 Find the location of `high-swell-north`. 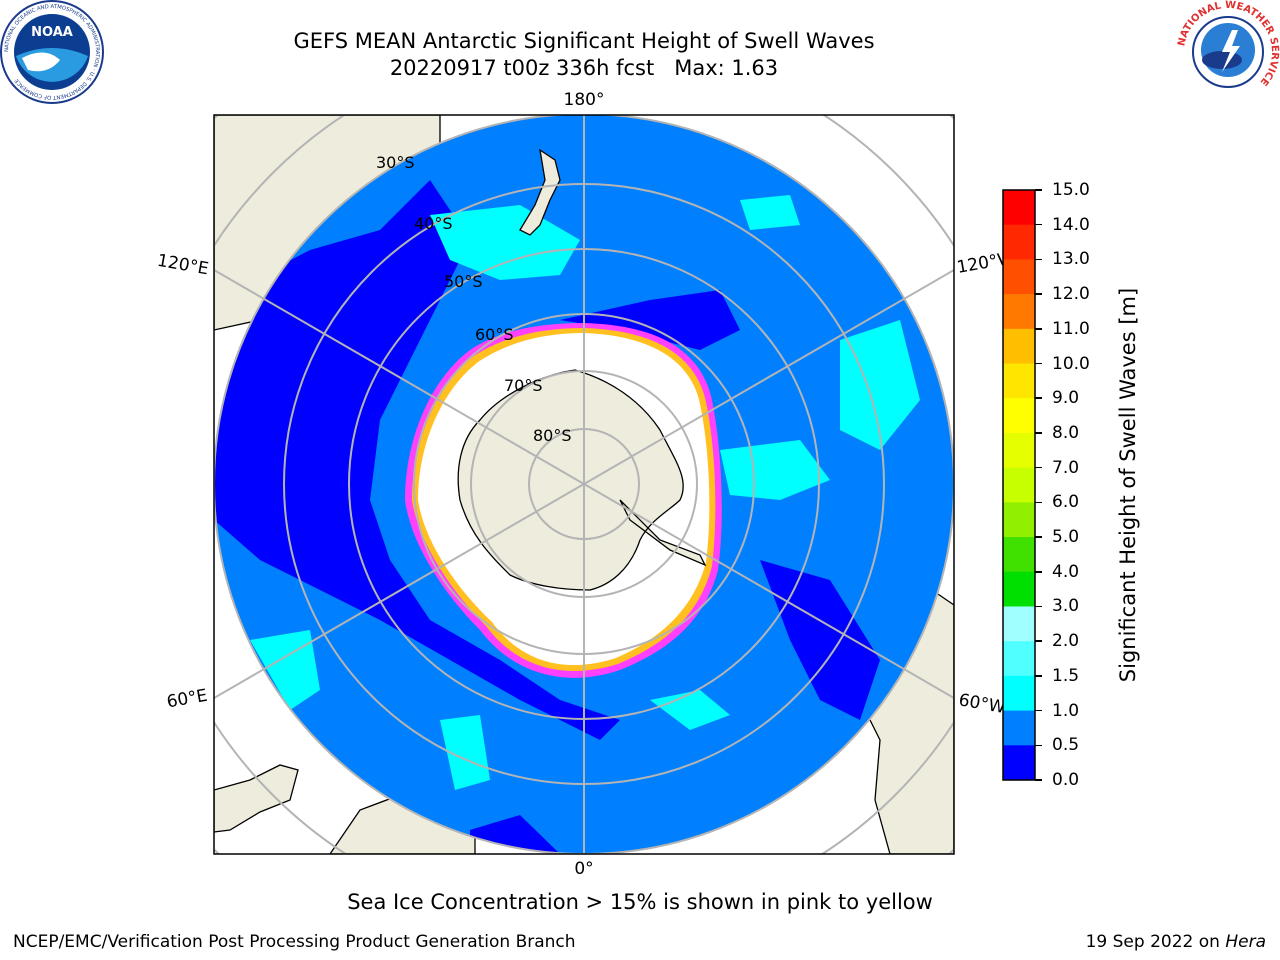

high-swell-north is located at coordinates (770, 212).